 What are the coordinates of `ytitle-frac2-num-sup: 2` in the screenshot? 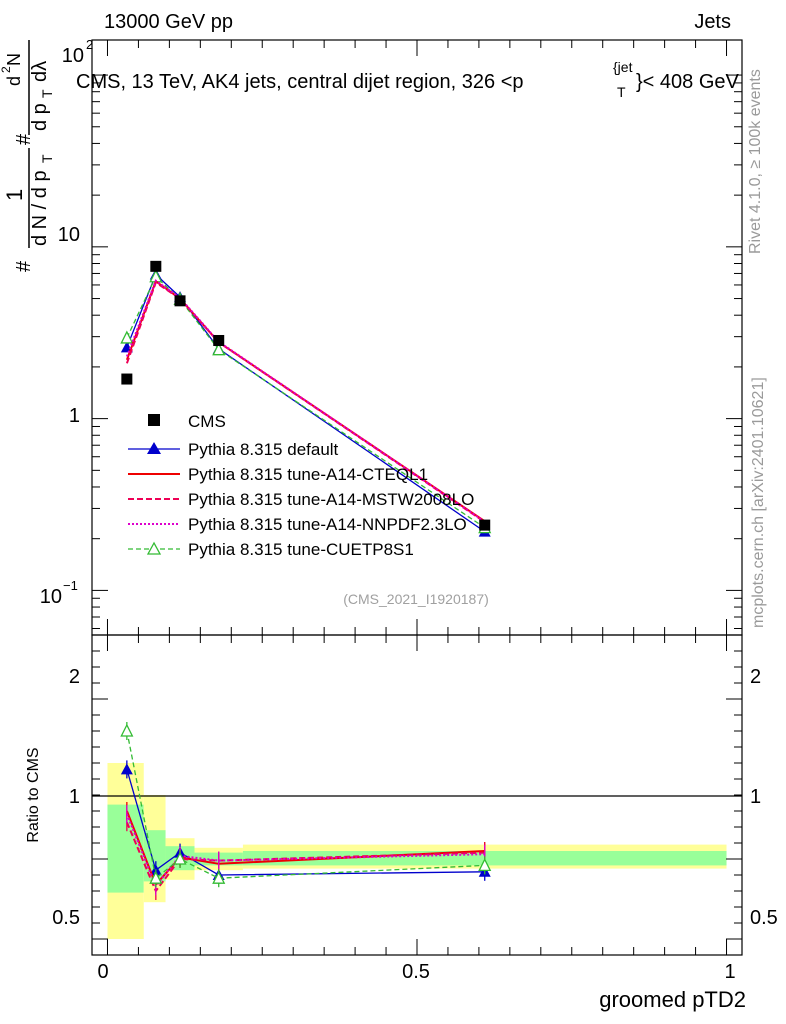 It's located at (6, 69).